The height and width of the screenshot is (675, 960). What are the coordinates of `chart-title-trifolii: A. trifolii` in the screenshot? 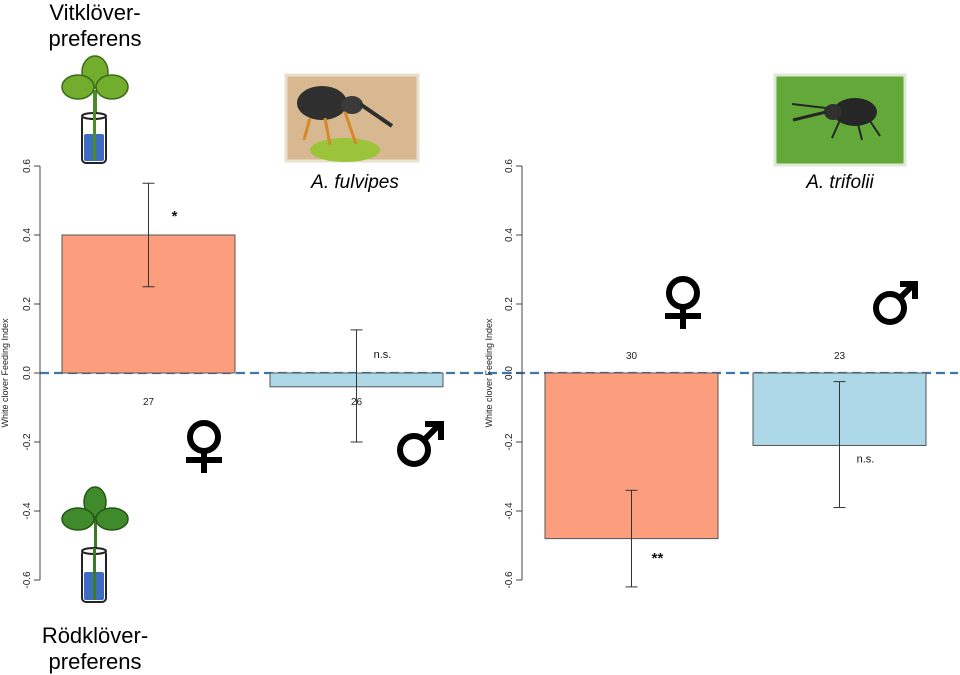 It's located at (840, 182).